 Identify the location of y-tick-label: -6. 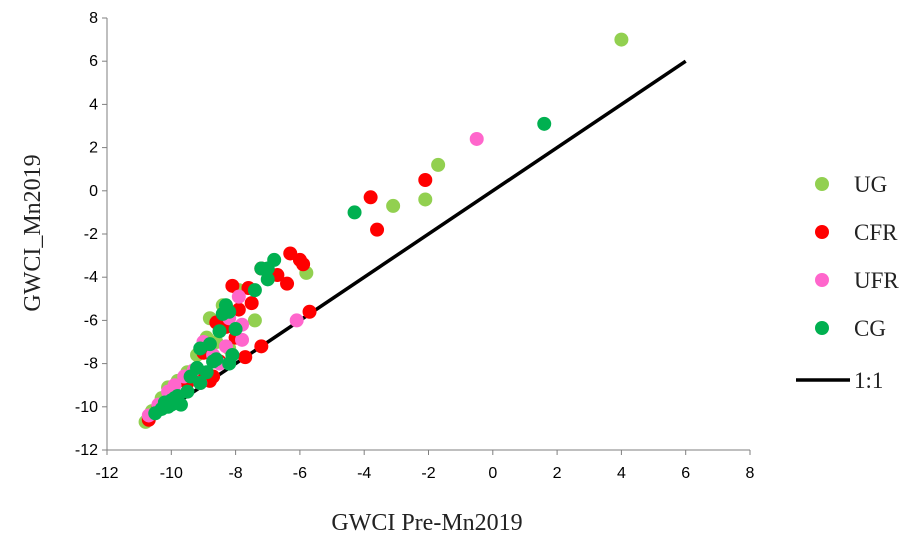
(91, 320).